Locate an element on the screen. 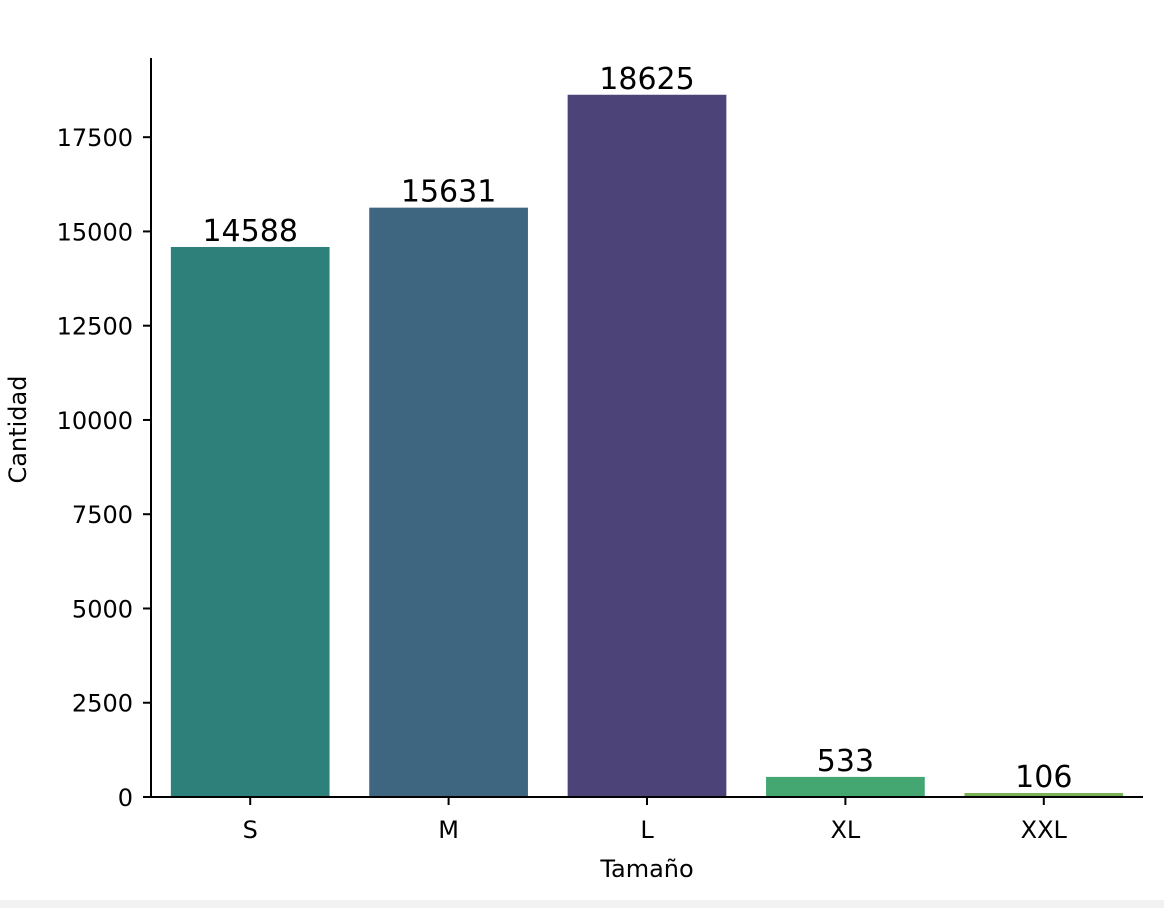 The height and width of the screenshot is (908, 1164). bar-xxl is located at coordinates (1044, 795).